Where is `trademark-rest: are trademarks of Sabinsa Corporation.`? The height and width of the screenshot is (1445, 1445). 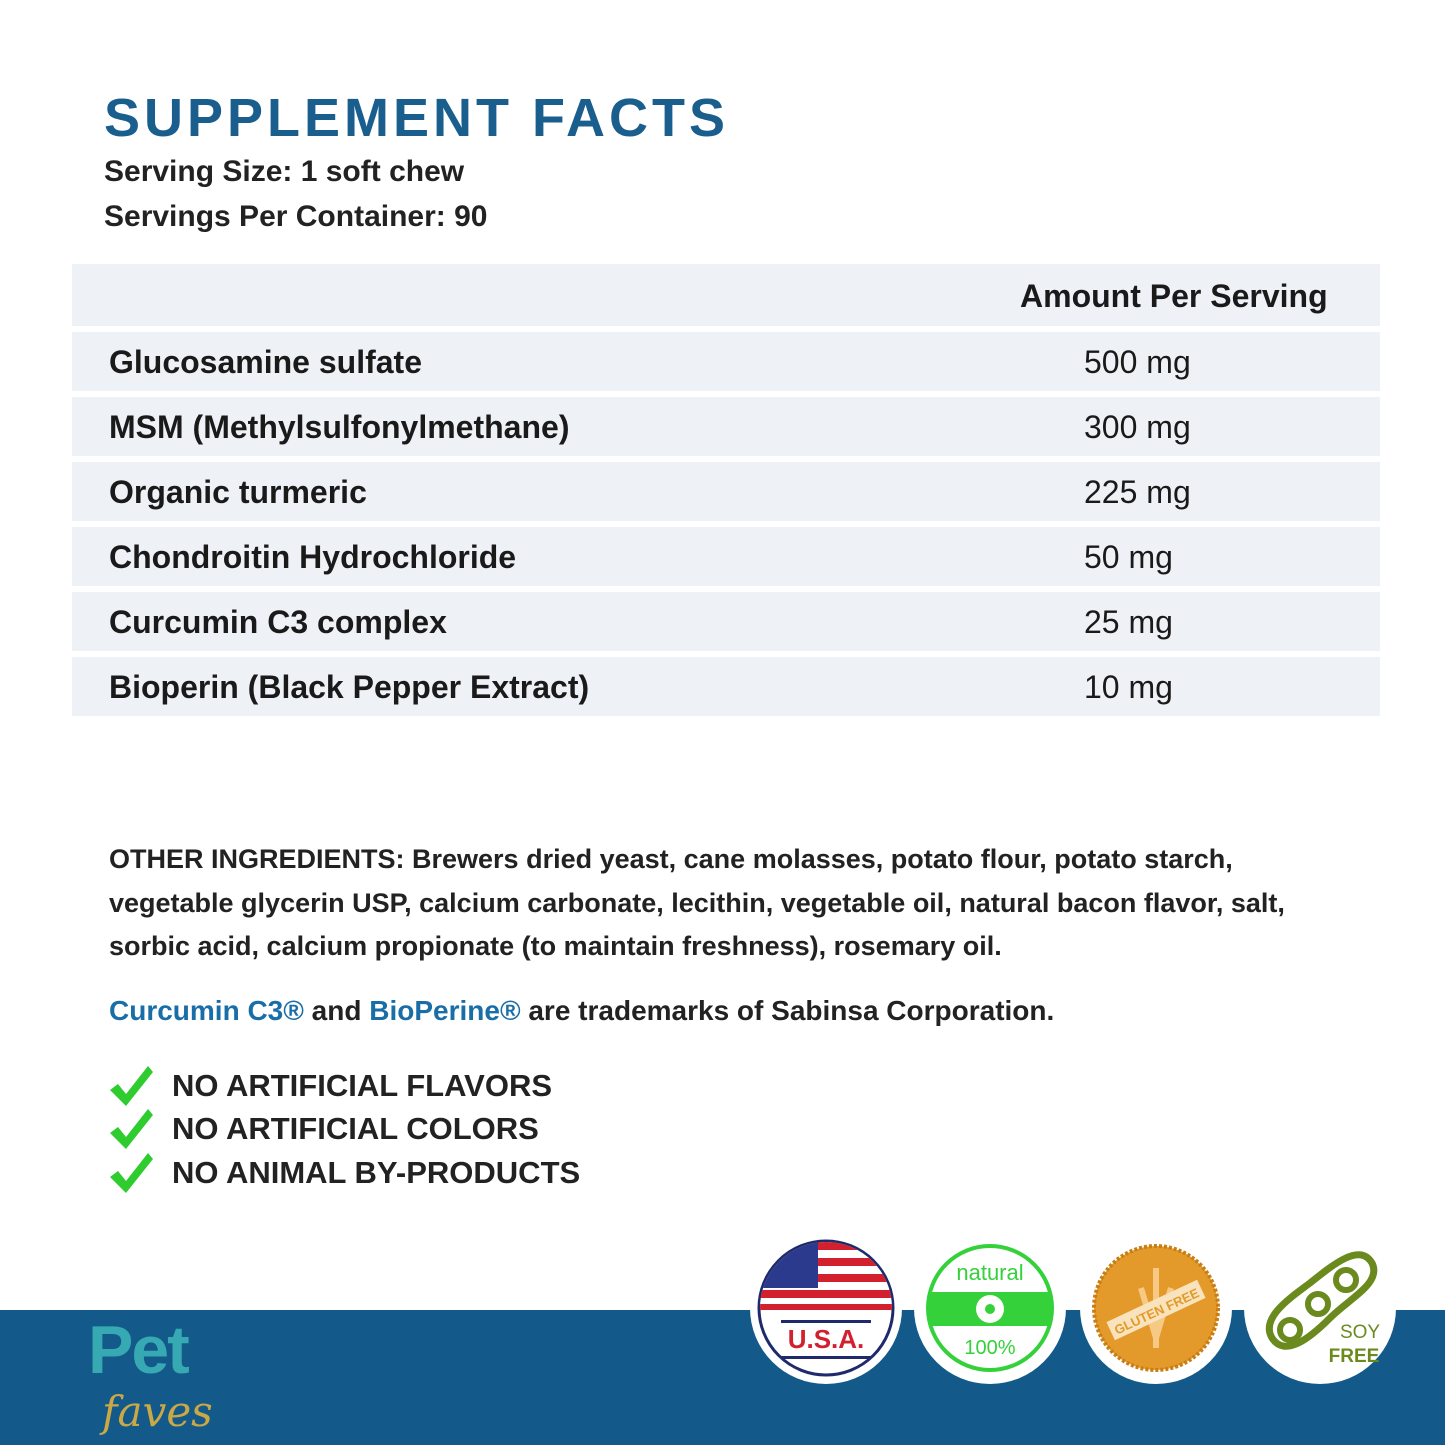
trademark-rest: are trademarks of Sabinsa Corporation. is located at coordinates (787, 1010).